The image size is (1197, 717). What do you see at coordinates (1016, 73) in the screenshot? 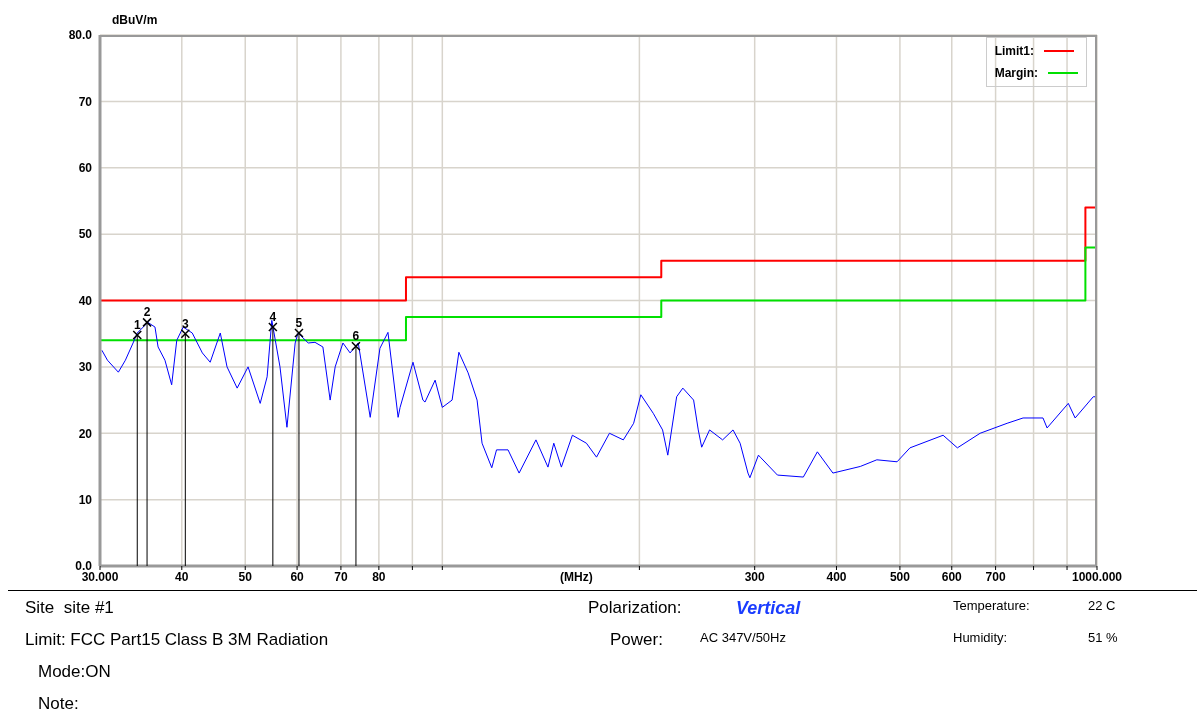
I see `legend-label: Margin:` at bounding box center [1016, 73].